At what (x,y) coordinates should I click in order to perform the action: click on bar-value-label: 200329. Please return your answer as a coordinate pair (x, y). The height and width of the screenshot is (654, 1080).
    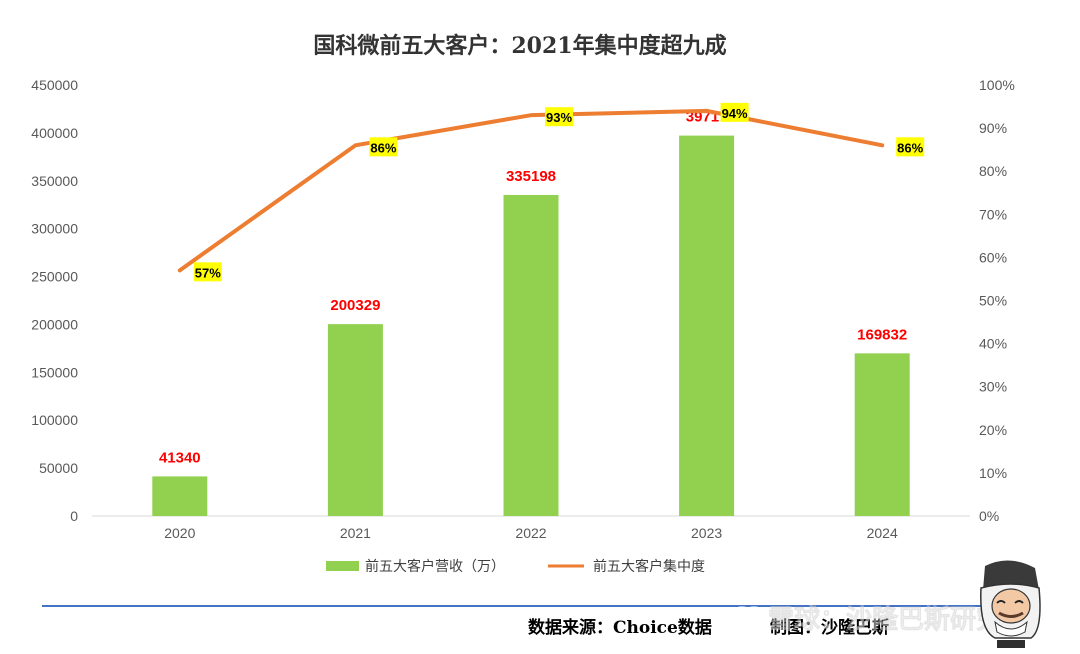
    Looking at the image, I should click on (355, 305).